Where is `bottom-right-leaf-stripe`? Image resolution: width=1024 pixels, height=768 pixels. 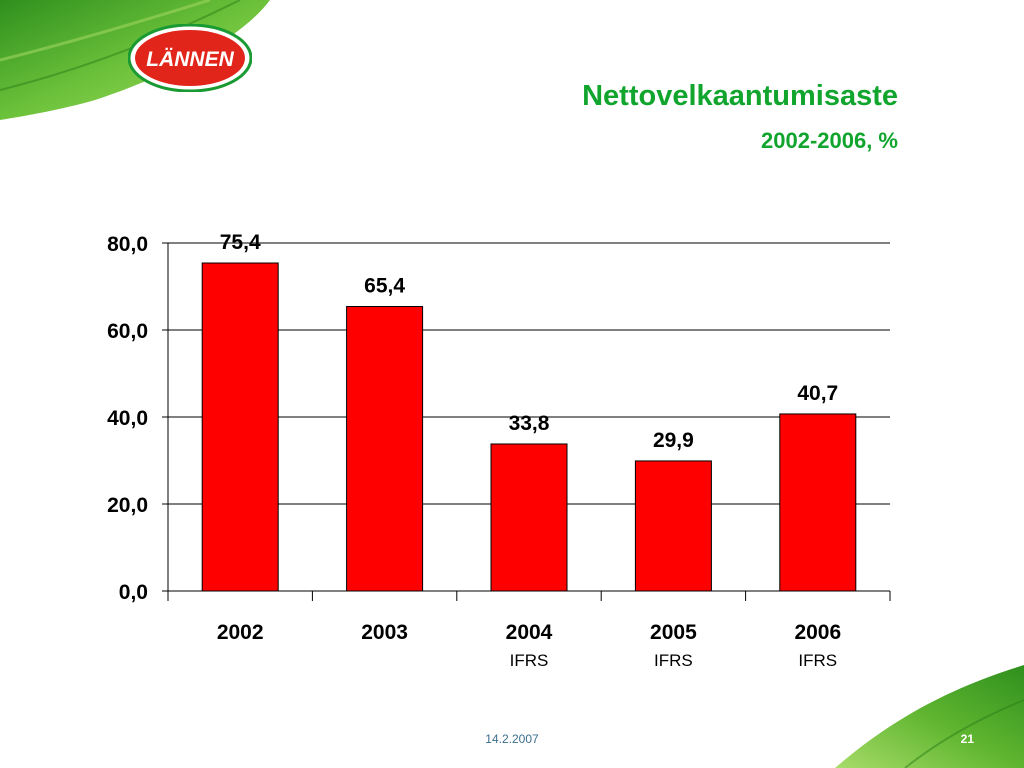
bottom-right-leaf-stripe is located at coordinates (964, 733).